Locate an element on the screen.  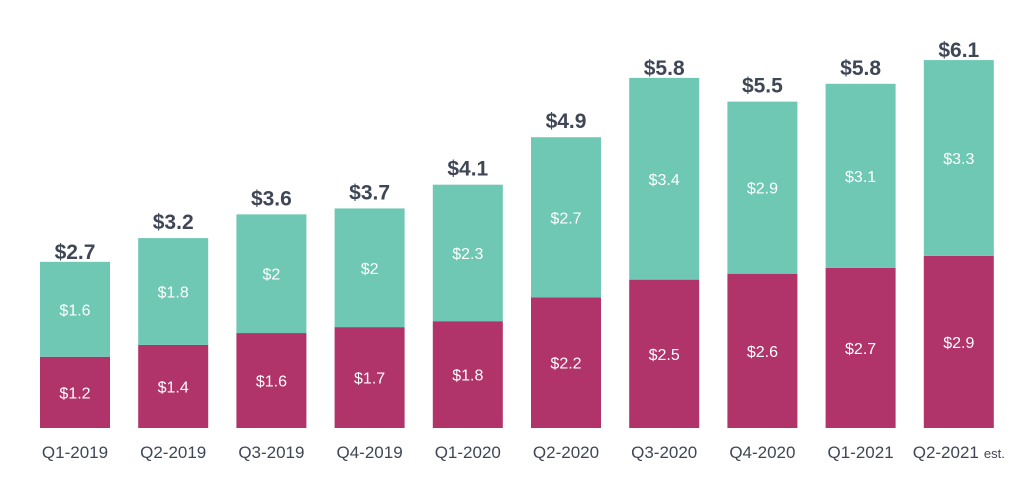
segment-value-label: $3.1 is located at coordinates (860, 177).